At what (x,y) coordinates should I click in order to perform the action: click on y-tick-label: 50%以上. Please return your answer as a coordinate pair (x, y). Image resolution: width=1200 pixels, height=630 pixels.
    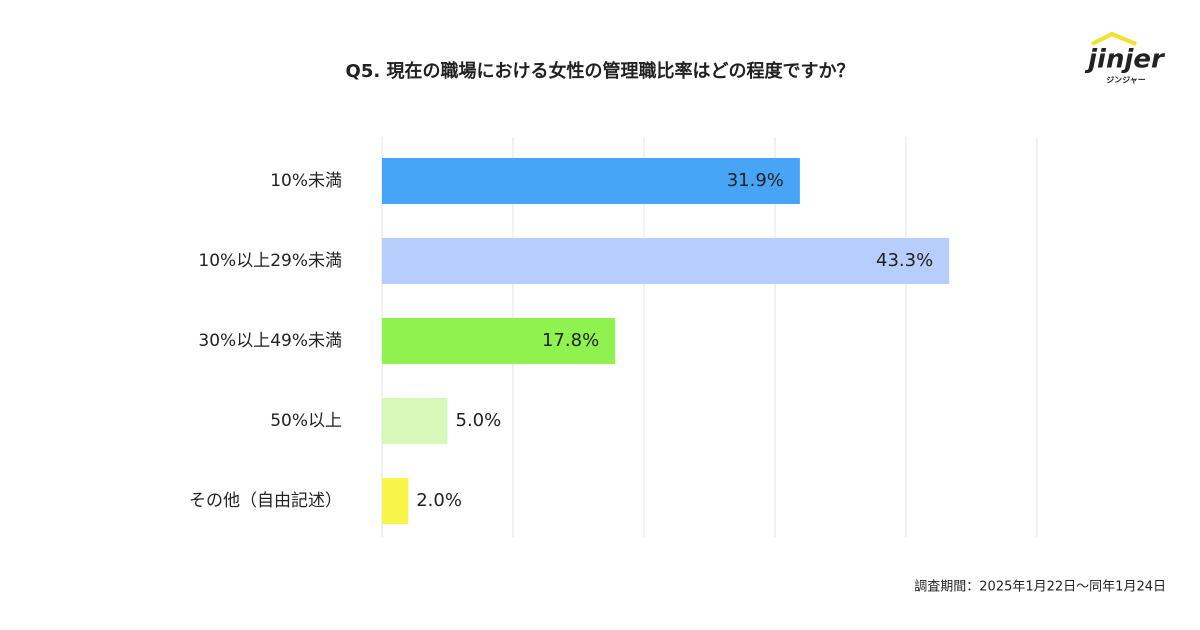
    Looking at the image, I should click on (306, 421).